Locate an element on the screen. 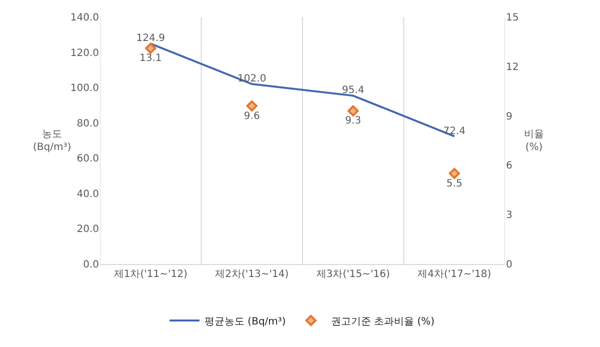 Image resolution: width=600 pixels, height=347 pixels. y-tick-label: 140.0 is located at coordinates (84, 18).